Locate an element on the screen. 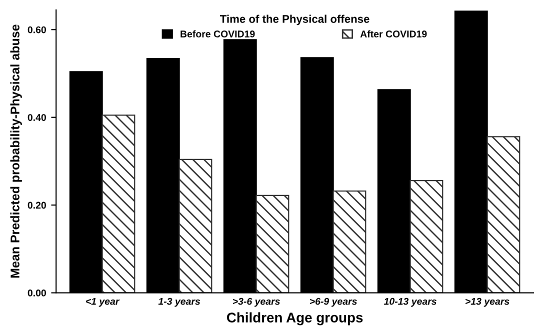  y-axis-title: Mean Predicted probability-Physical abuse is located at coordinates (16, 151).